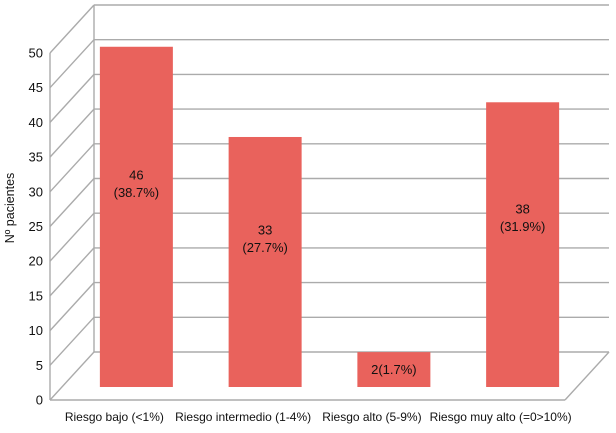  I want to click on bar-value-label: 2(1.7%), so click(394, 369).